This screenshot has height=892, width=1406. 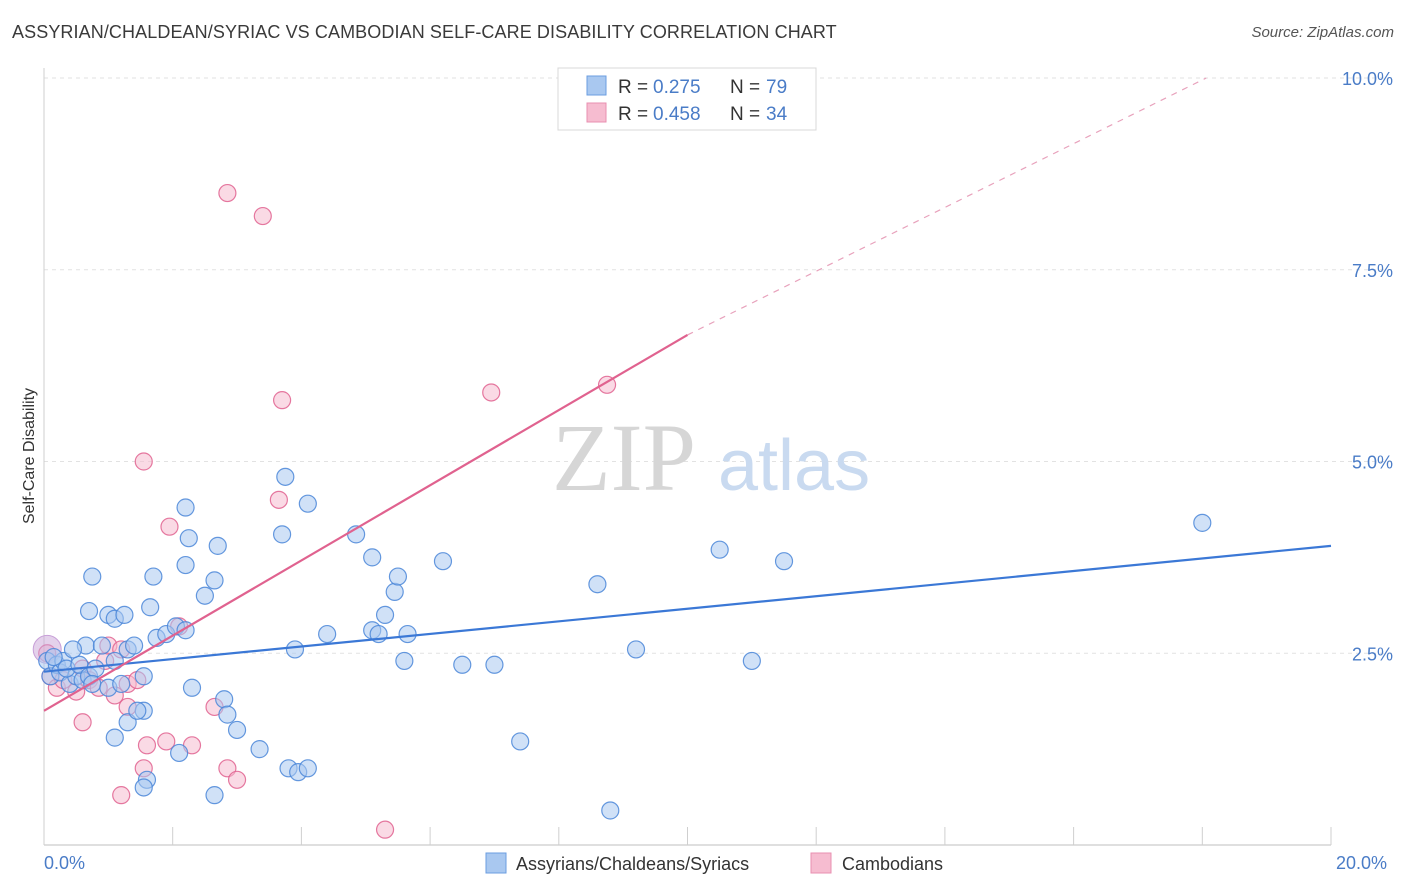 What do you see at coordinates (677, 114) in the screenshot?
I see `legend-r-value-2: 0.458` at bounding box center [677, 114].